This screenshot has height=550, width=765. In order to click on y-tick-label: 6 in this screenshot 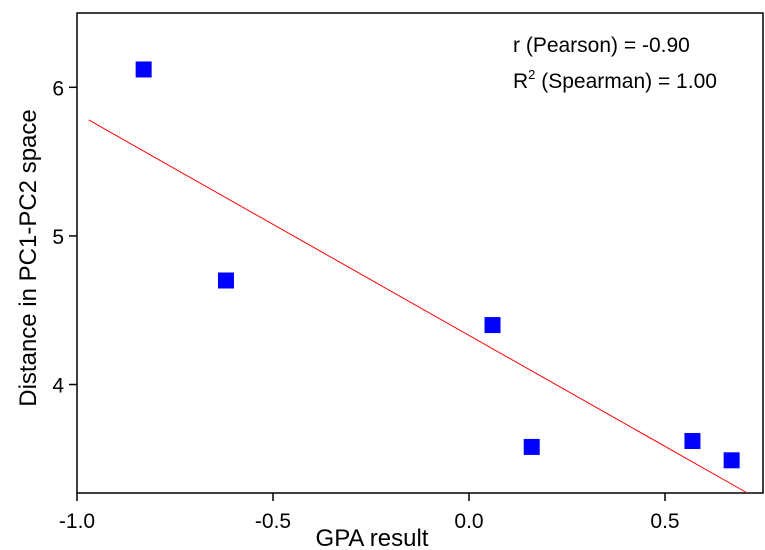, I will do `click(58, 88)`.